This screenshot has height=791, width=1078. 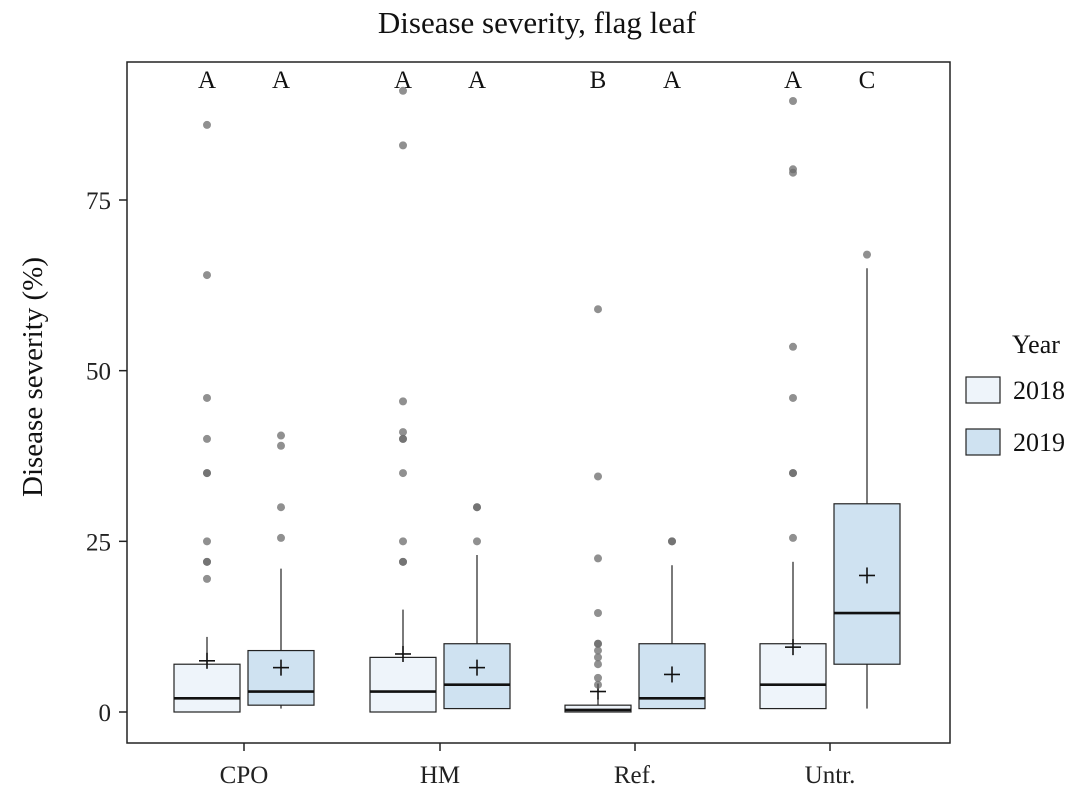 What do you see at coordinates (33, 377) in the screenshot?
I see `y-axis-label: Disease severity (%)` at bounding box center [33, 377].